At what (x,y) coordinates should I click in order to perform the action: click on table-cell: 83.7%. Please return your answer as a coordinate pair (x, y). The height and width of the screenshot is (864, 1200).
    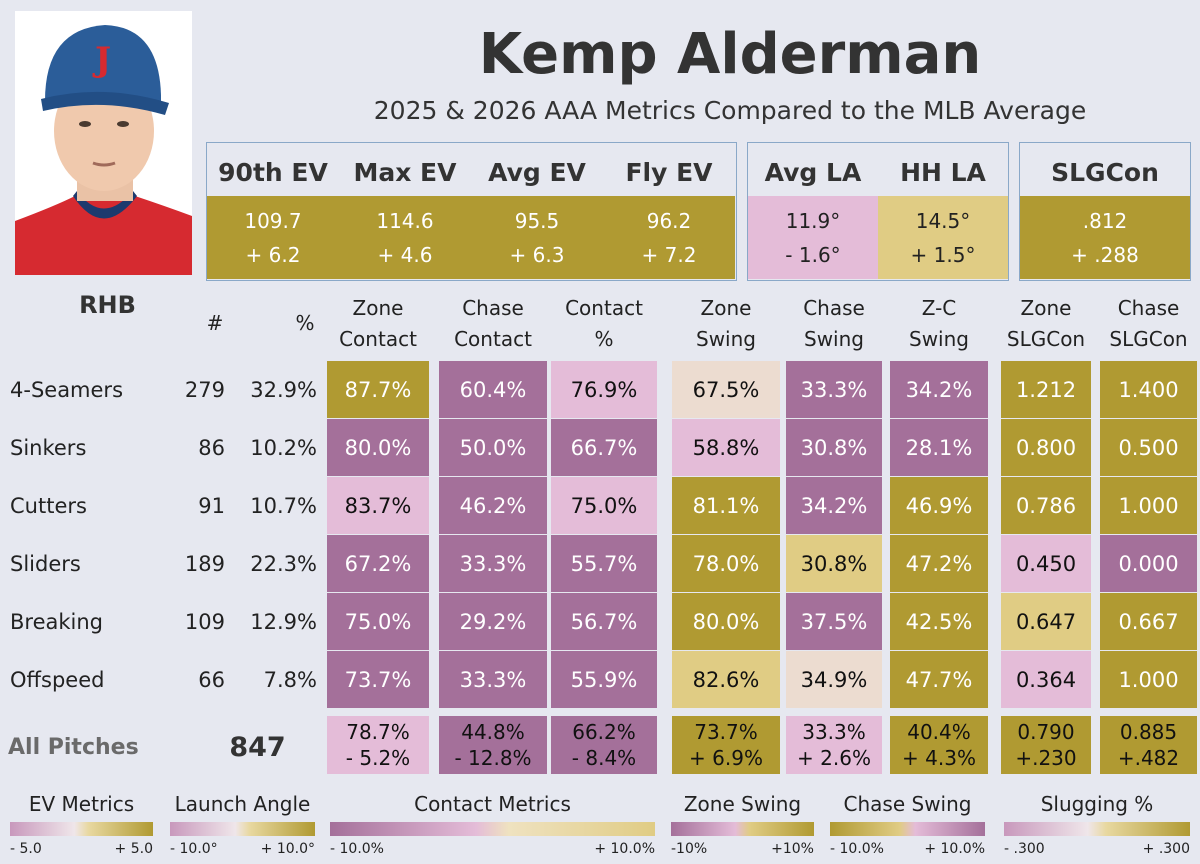
    Looking at the image, I should click on (378, 505).